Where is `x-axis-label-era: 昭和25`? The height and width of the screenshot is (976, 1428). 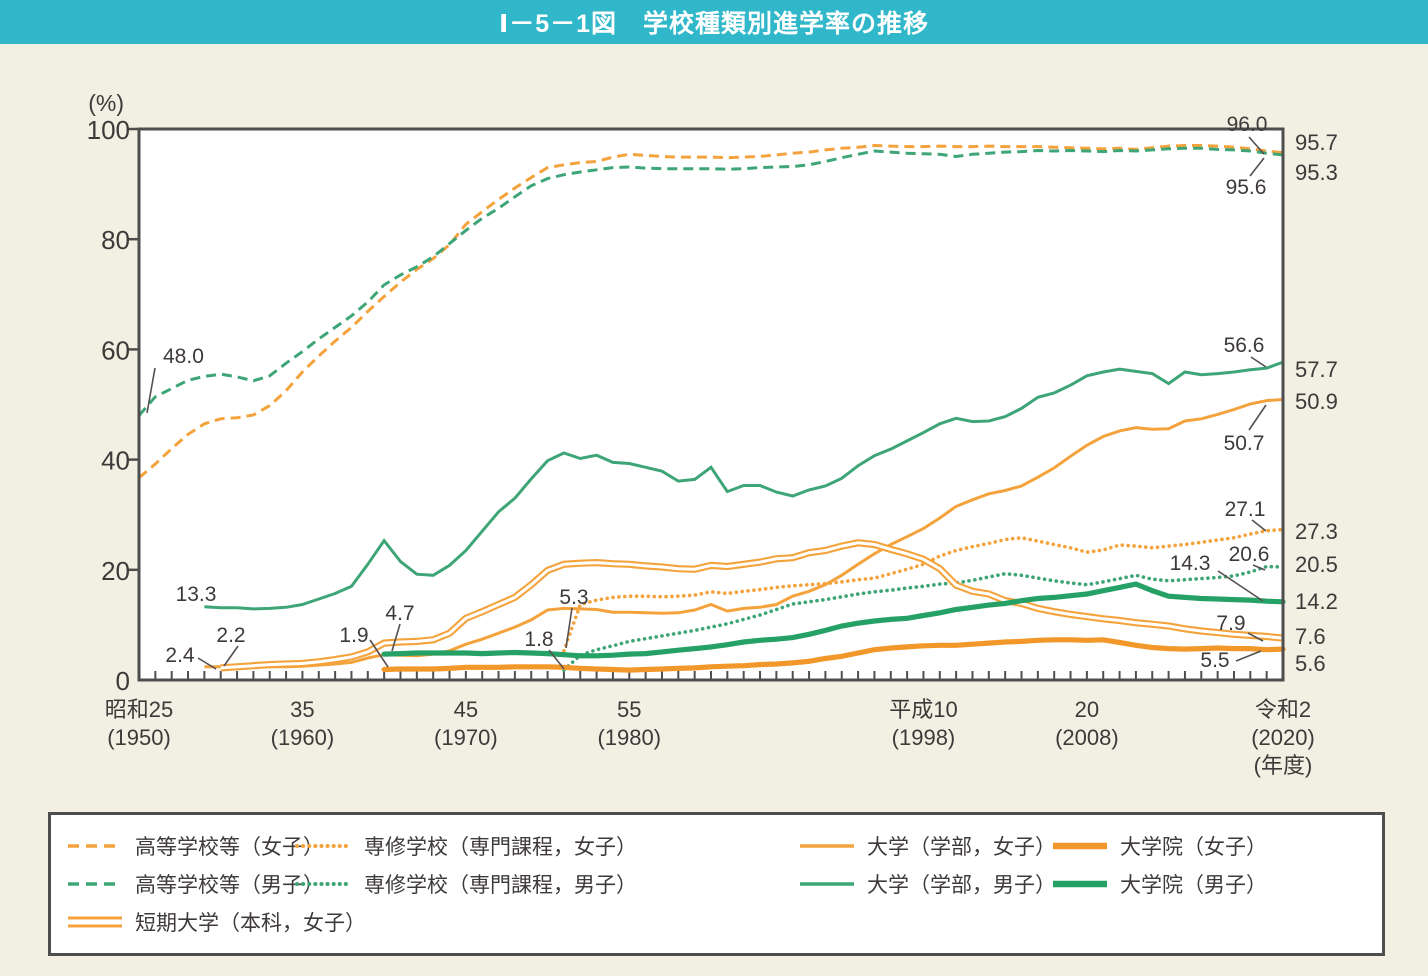
x-axis-label-era: 昭和25 is located at coordinates (139, 709).